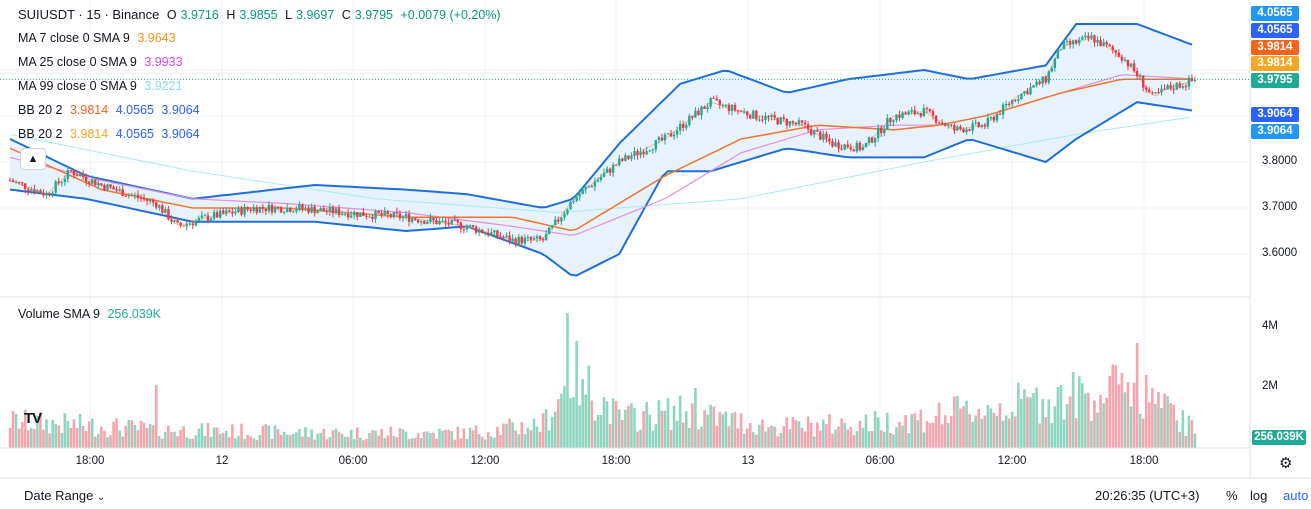 The image size is (1311, 509). Describe the element at coordinates (1259, 495) in the screenshot. I see `log-scale-toggle: log` at that location.